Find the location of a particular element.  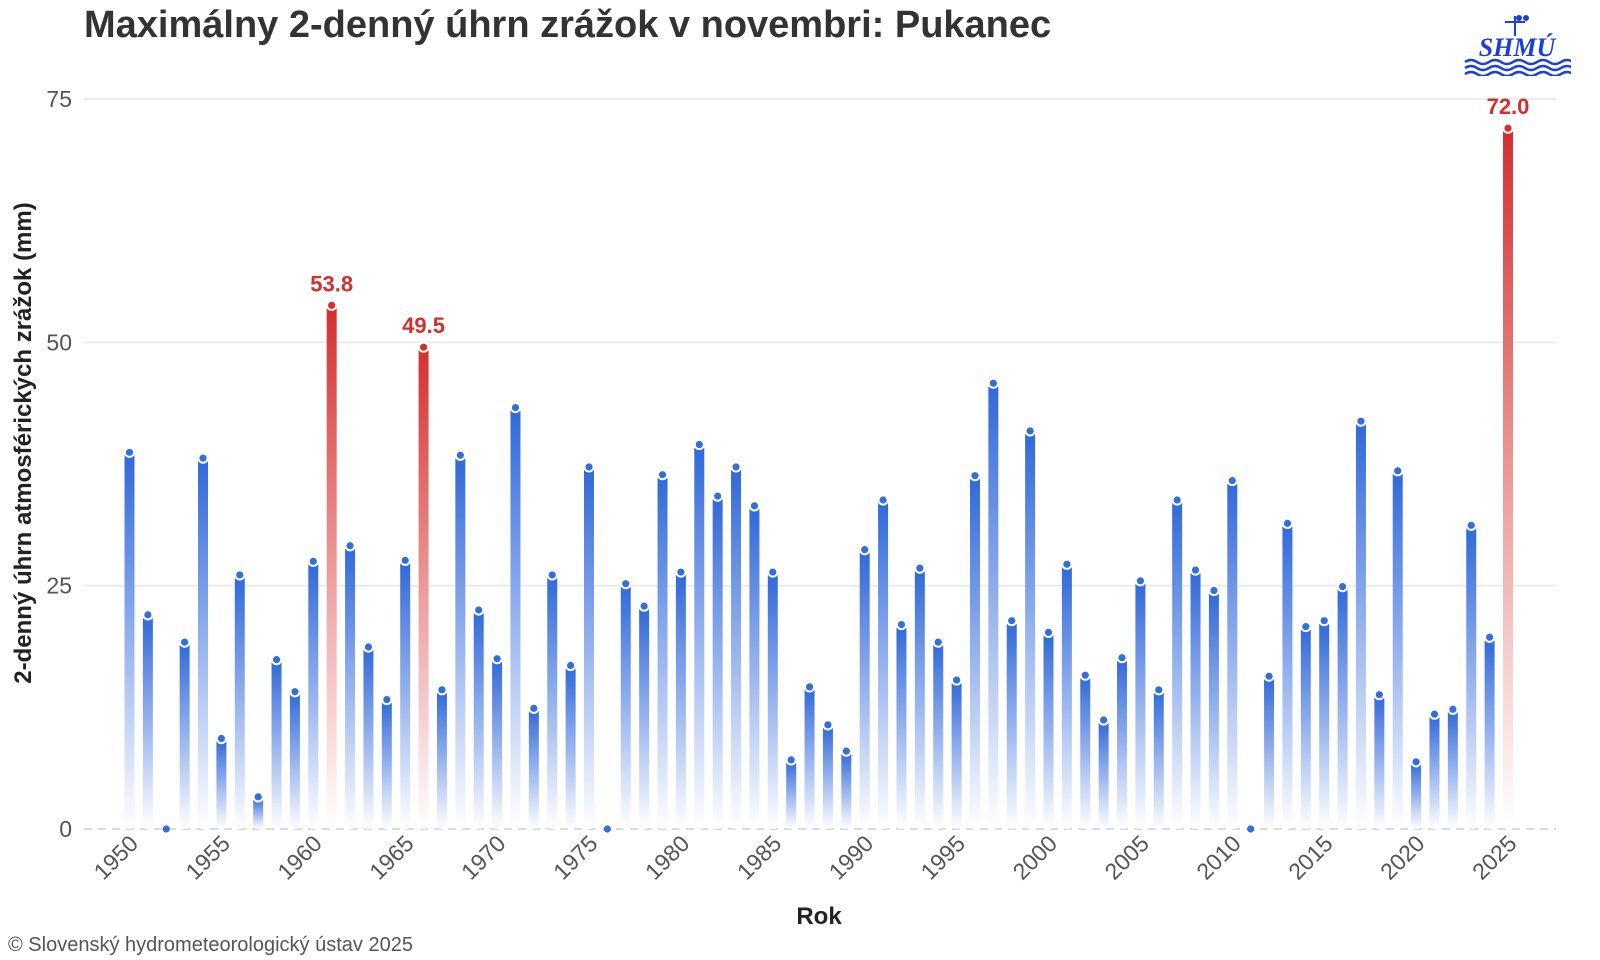

bar-2008 is located at coordinates (1195, 699).